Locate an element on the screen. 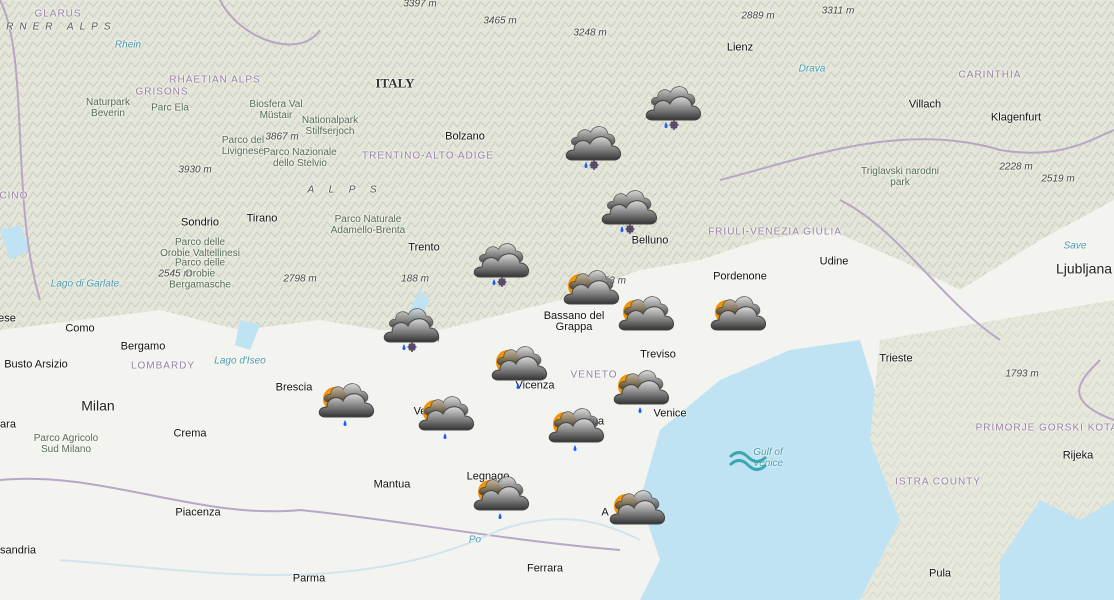 This screenshot has height=600, width=1114. map-label-park: Parco Agricolo Sud Milano is located at coordinates (66, 444).